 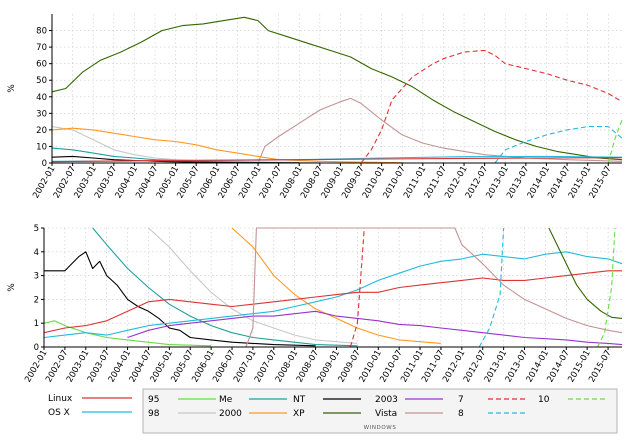 I want to click on y-tick-label: 4, so click(x=36, y=253).